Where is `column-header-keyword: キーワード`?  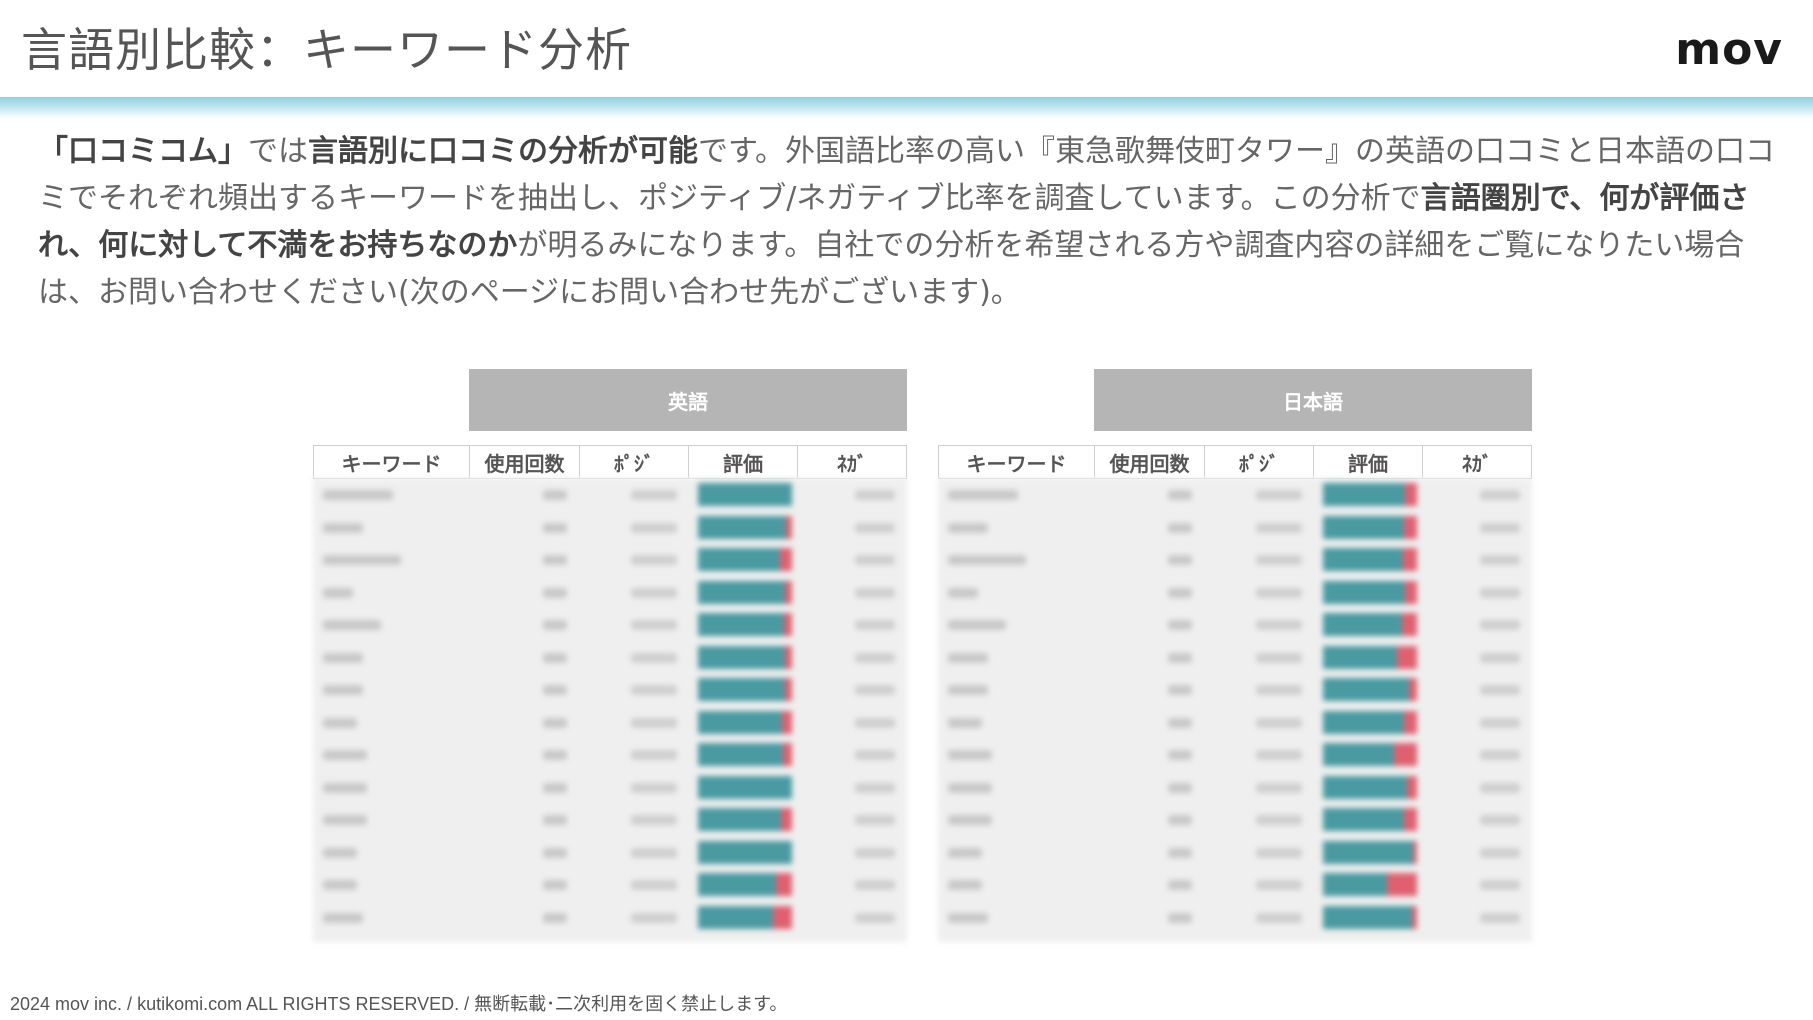
column-header-keyword: キーワード is located at coordinates (1017, 462).